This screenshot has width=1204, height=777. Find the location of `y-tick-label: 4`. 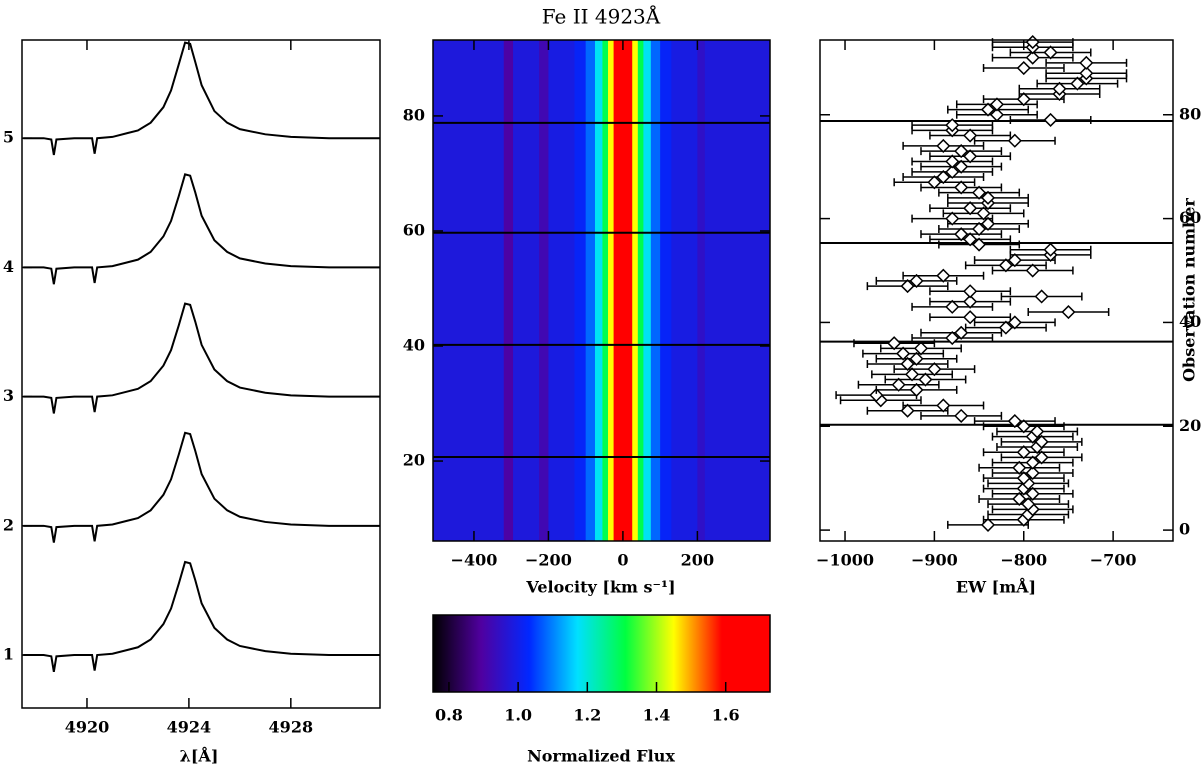

y-tick-label: 4 is located at coordinates (8, 266).